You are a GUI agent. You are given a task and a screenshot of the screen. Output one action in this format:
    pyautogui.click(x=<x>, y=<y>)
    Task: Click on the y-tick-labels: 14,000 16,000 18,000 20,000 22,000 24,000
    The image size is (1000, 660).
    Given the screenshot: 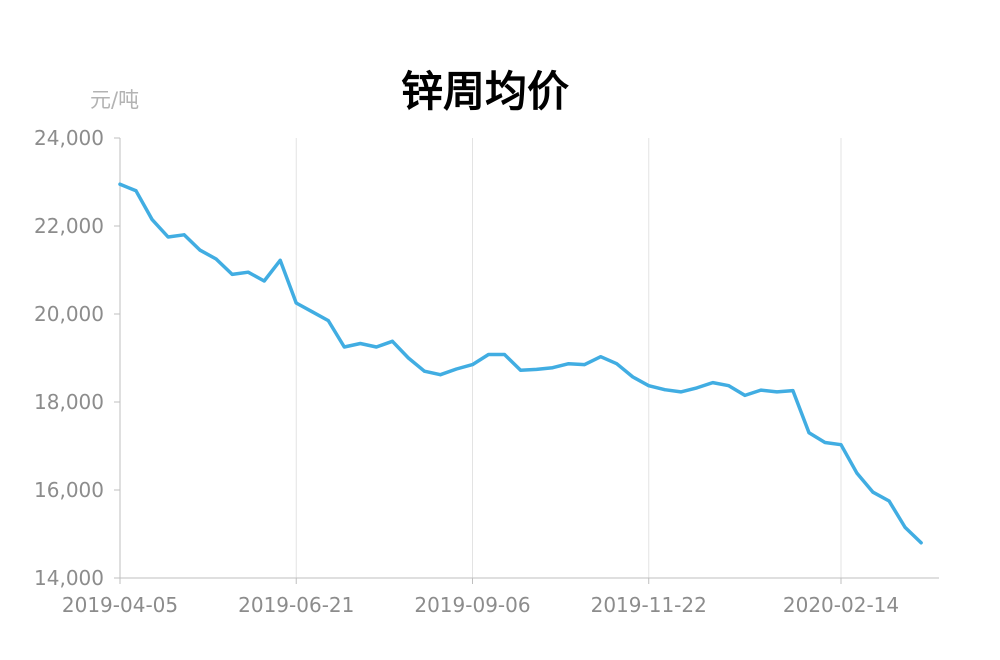 What is the action you would take?
    pyautogui.click(x=69, y=358)
    